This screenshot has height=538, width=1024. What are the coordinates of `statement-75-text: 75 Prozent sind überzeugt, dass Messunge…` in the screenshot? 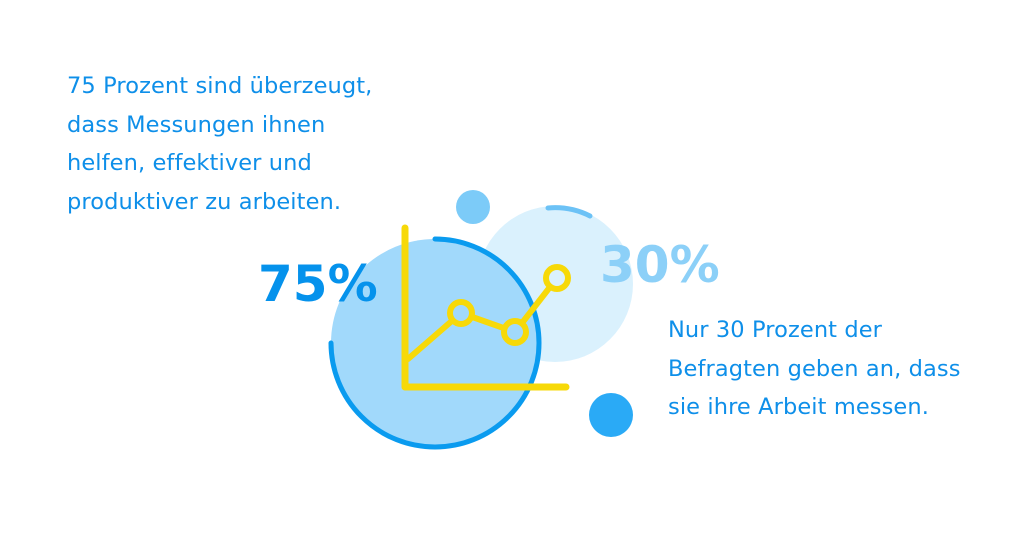 It's located at (220, 144).